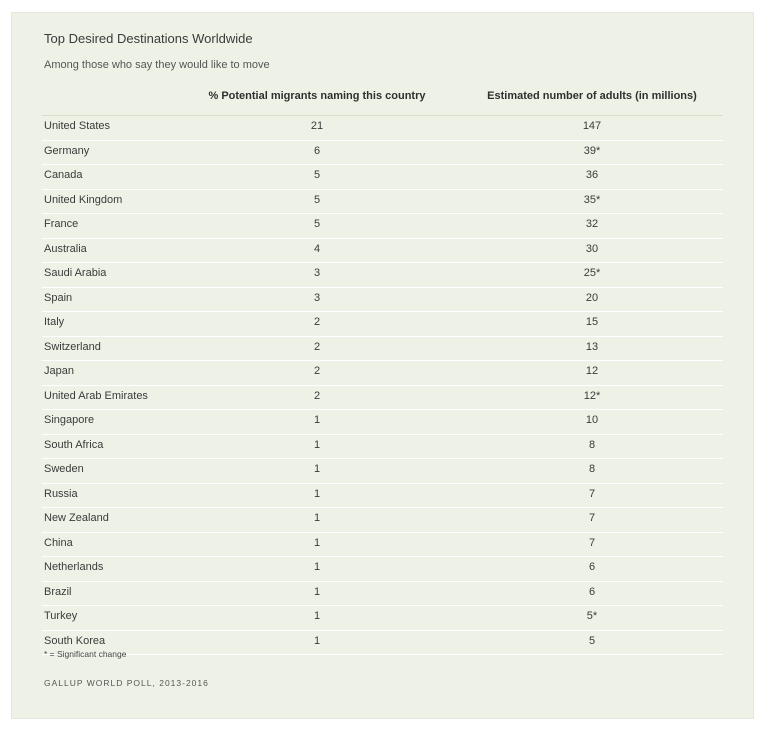 This screenshot has width=768, height=735. What do you see at coordinates (63, 175) in the screenshot?
I see `country-cell: Canada` at bounding box center [63, 175].